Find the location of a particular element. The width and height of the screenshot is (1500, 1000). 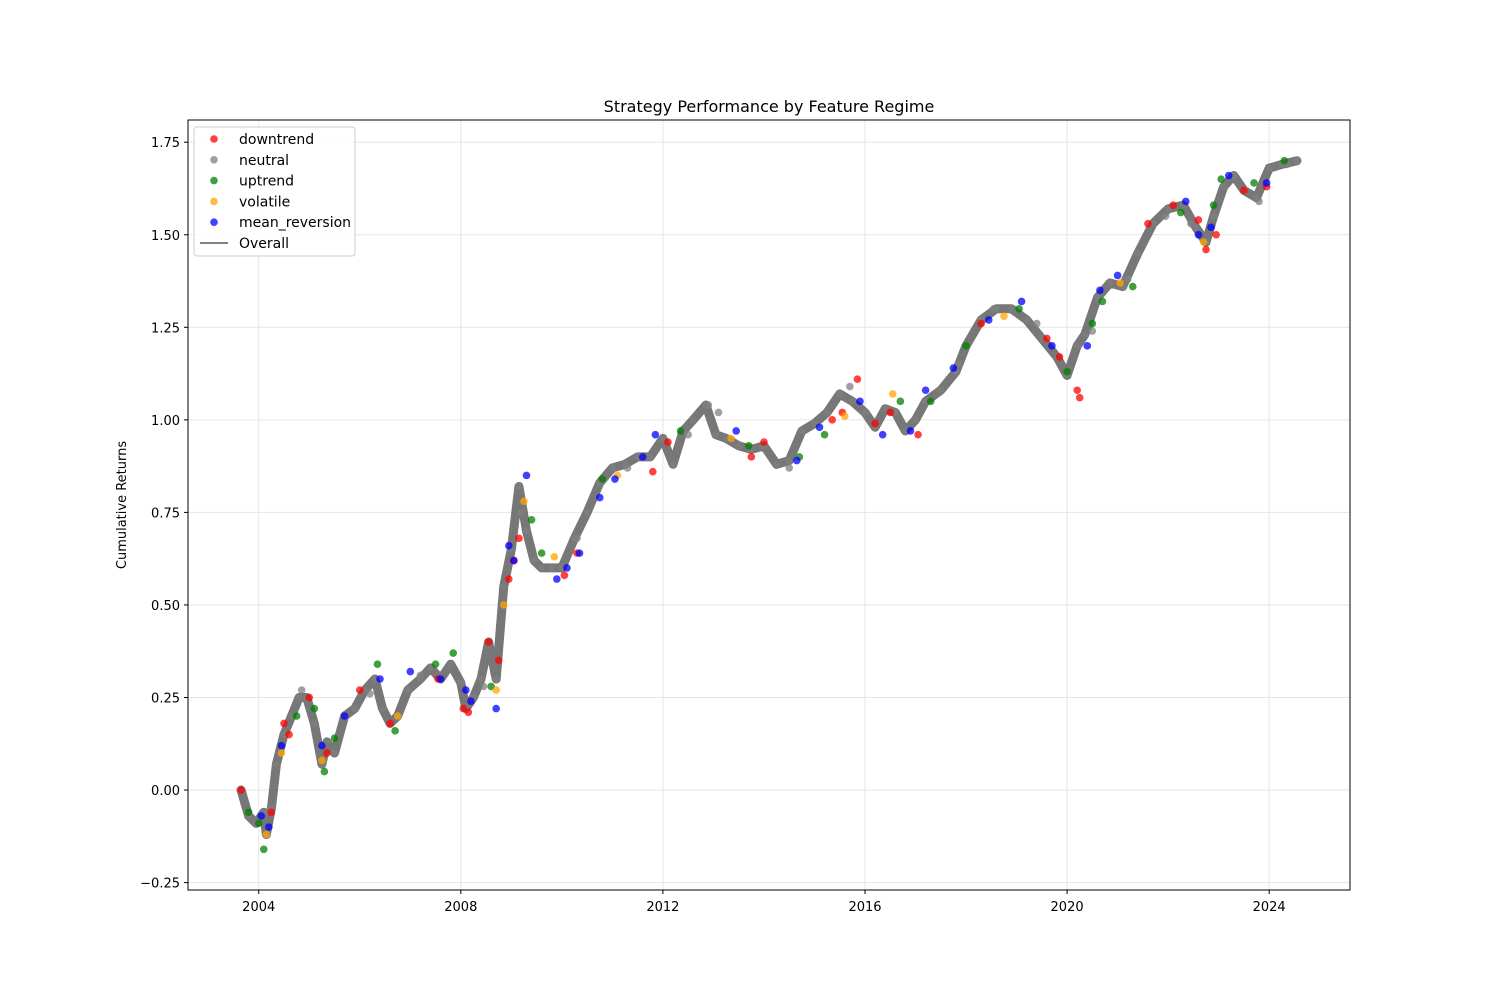

legend-label: uptrend is located at coordinates (266, 182).